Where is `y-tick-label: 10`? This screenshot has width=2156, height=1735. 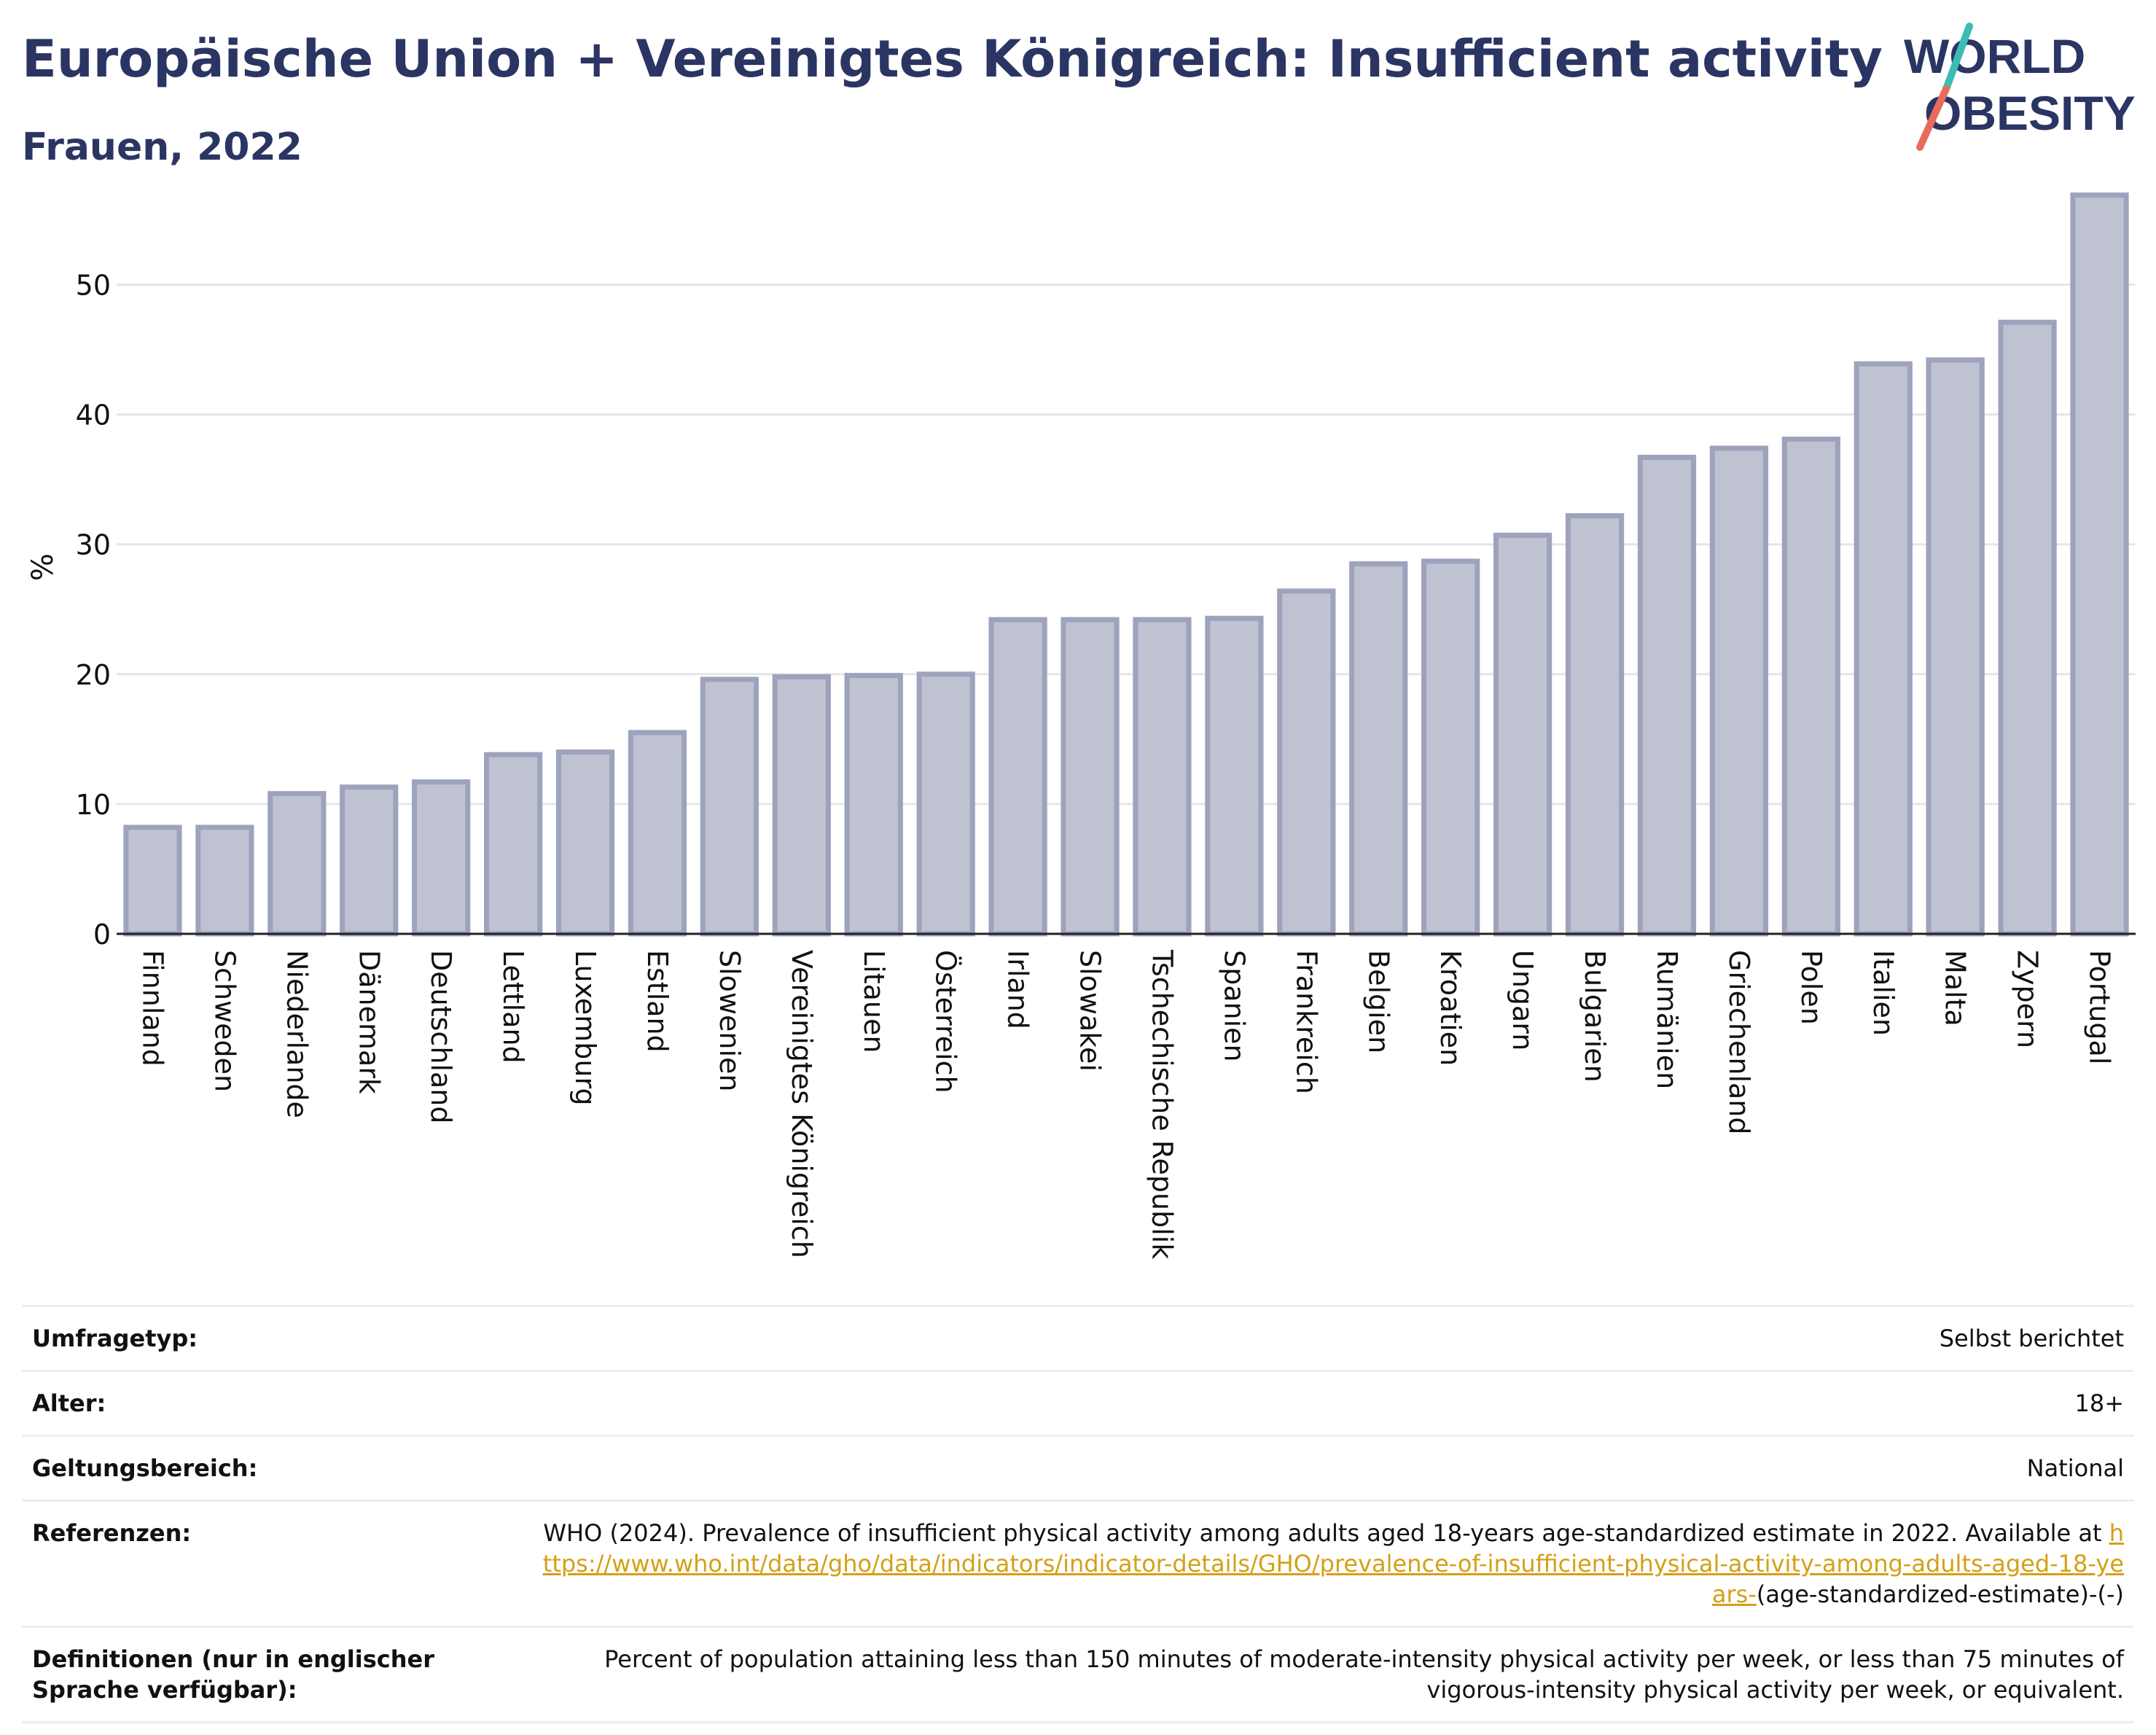 y-tick-label: 10 is located at coordinates (94, 805).